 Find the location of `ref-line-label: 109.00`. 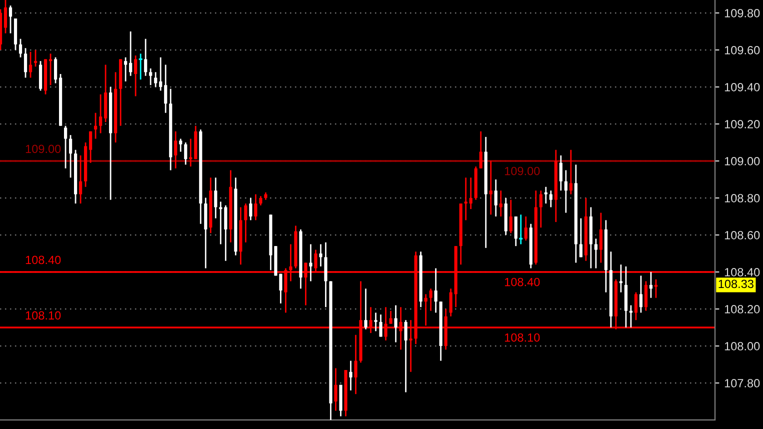

ref-line-label: 109.00 is located at coordinates (522, 171).